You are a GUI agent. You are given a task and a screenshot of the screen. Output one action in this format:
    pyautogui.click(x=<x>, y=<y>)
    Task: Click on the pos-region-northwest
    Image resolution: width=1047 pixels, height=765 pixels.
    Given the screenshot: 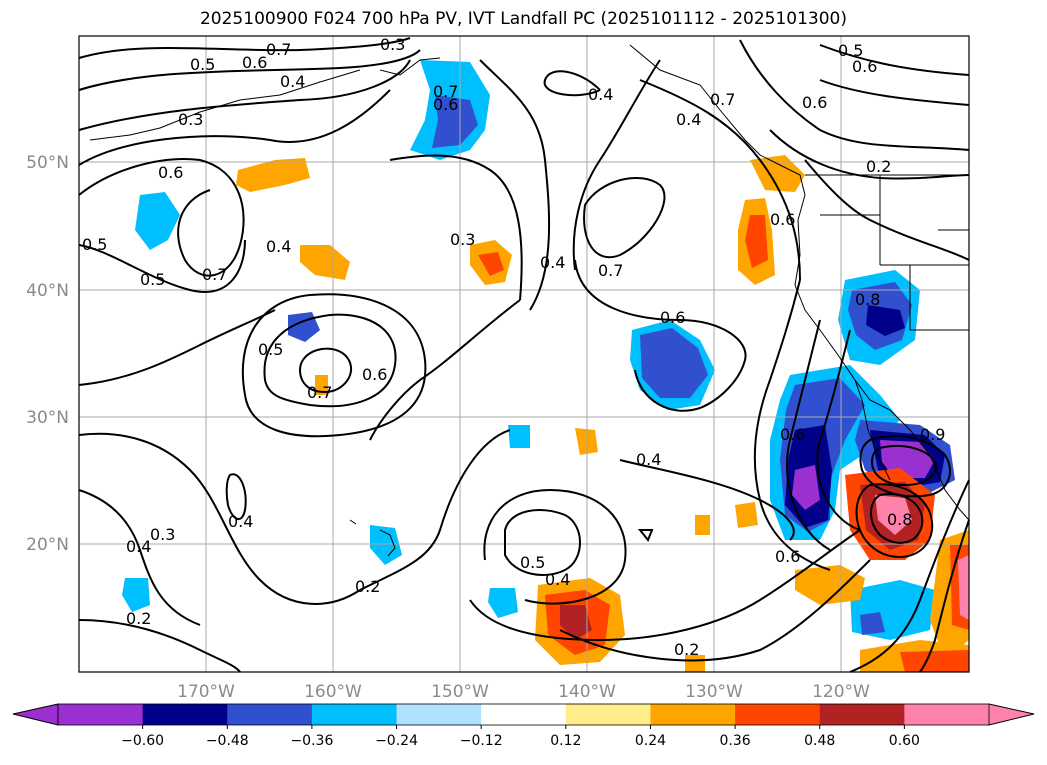 What is the action you would take?
    pyautogui.click(x=325, y=262)
    